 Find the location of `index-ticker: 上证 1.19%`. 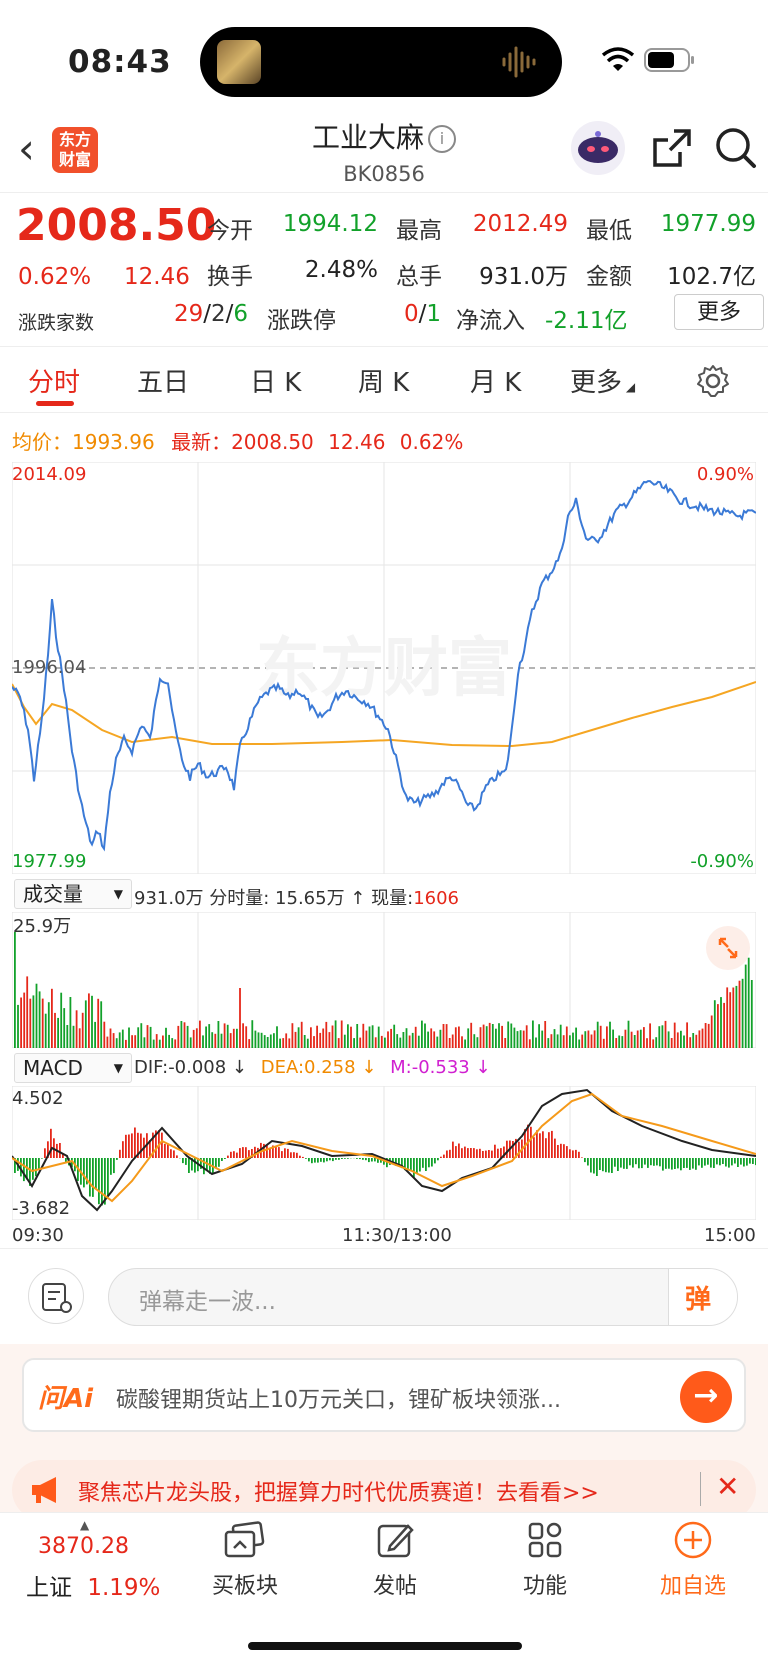

index-ticker: 上证 1.19% is located at coordinates (93, 1585).